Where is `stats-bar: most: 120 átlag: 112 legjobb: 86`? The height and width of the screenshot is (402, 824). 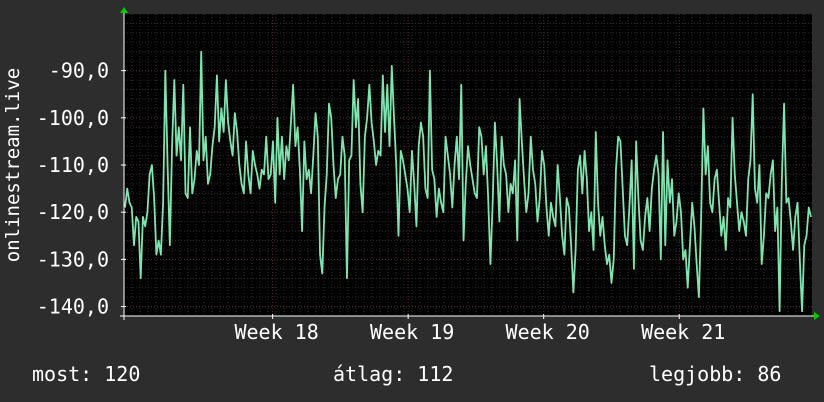 stats-bar: most: 120 átlag: 112 legjobb: 86 is located at coordinates (412, 375).